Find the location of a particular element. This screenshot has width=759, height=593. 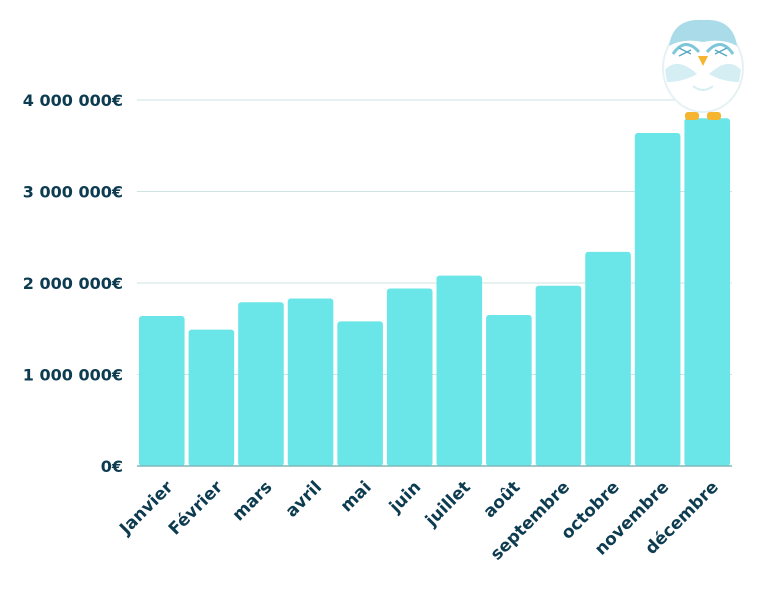

y-tick-label: 2 000 000€ is located at coordinates (73, 283).